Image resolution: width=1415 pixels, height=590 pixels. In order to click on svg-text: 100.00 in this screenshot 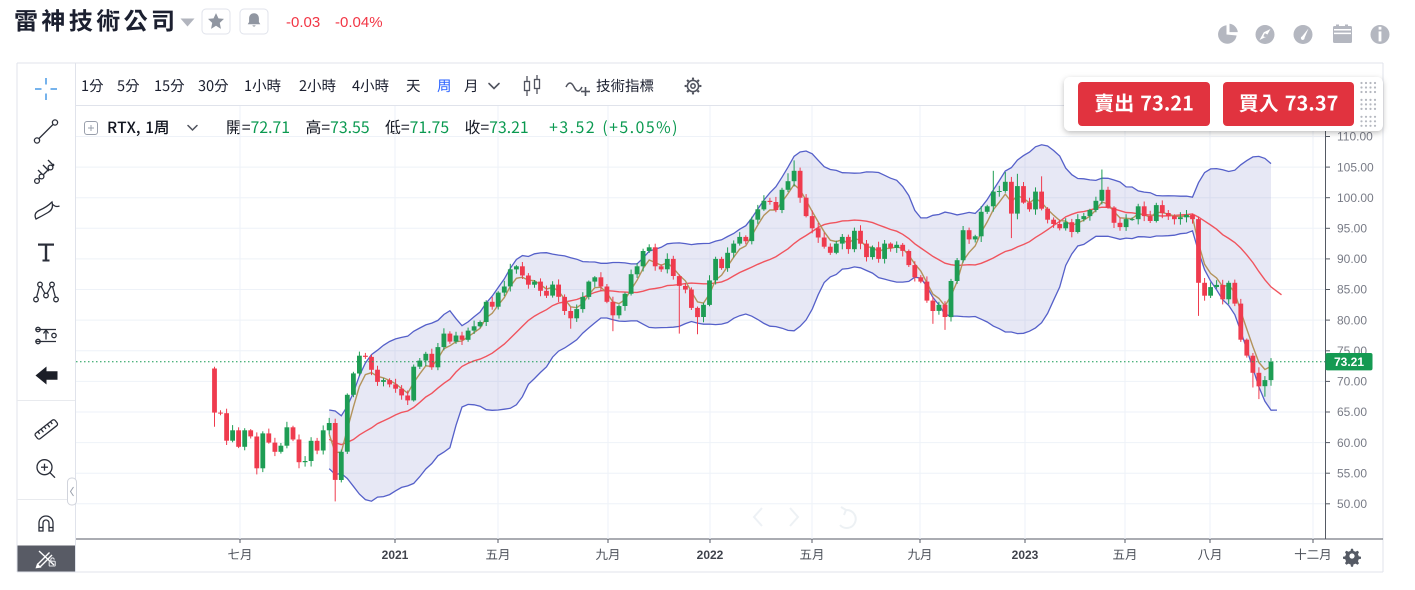, I will do `click(1355, 198)`.